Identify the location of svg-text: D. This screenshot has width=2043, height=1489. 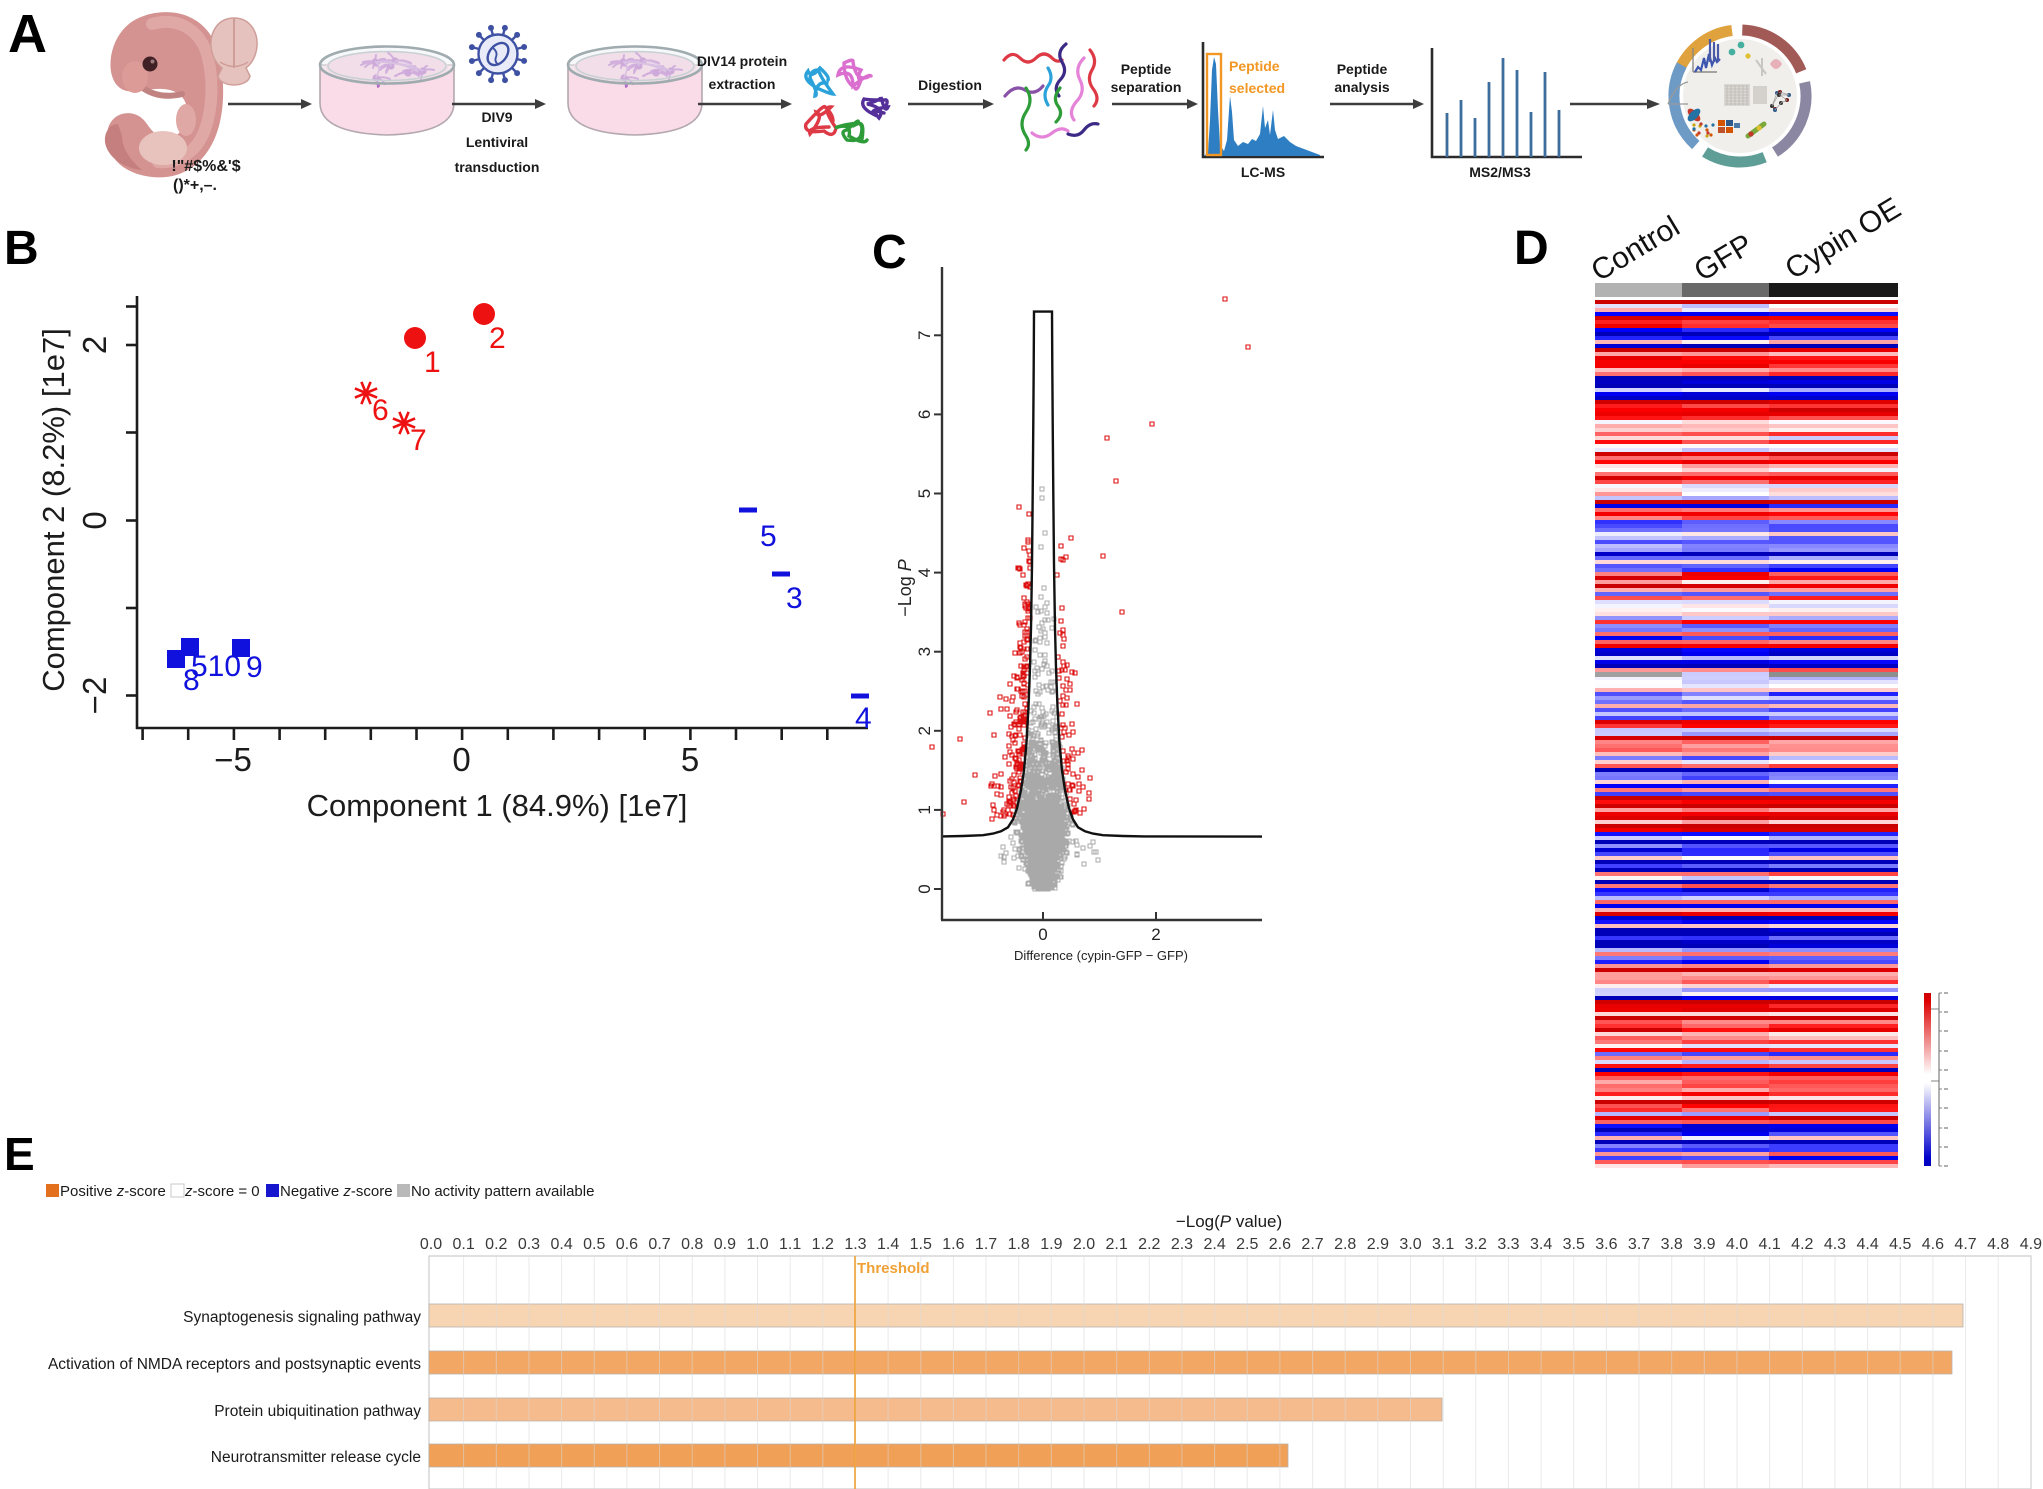
(1531, 248).